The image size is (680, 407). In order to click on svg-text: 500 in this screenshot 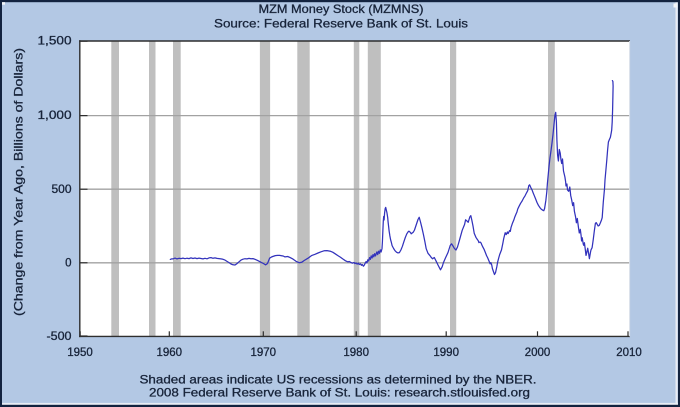, I will do `click(62, 190)`.